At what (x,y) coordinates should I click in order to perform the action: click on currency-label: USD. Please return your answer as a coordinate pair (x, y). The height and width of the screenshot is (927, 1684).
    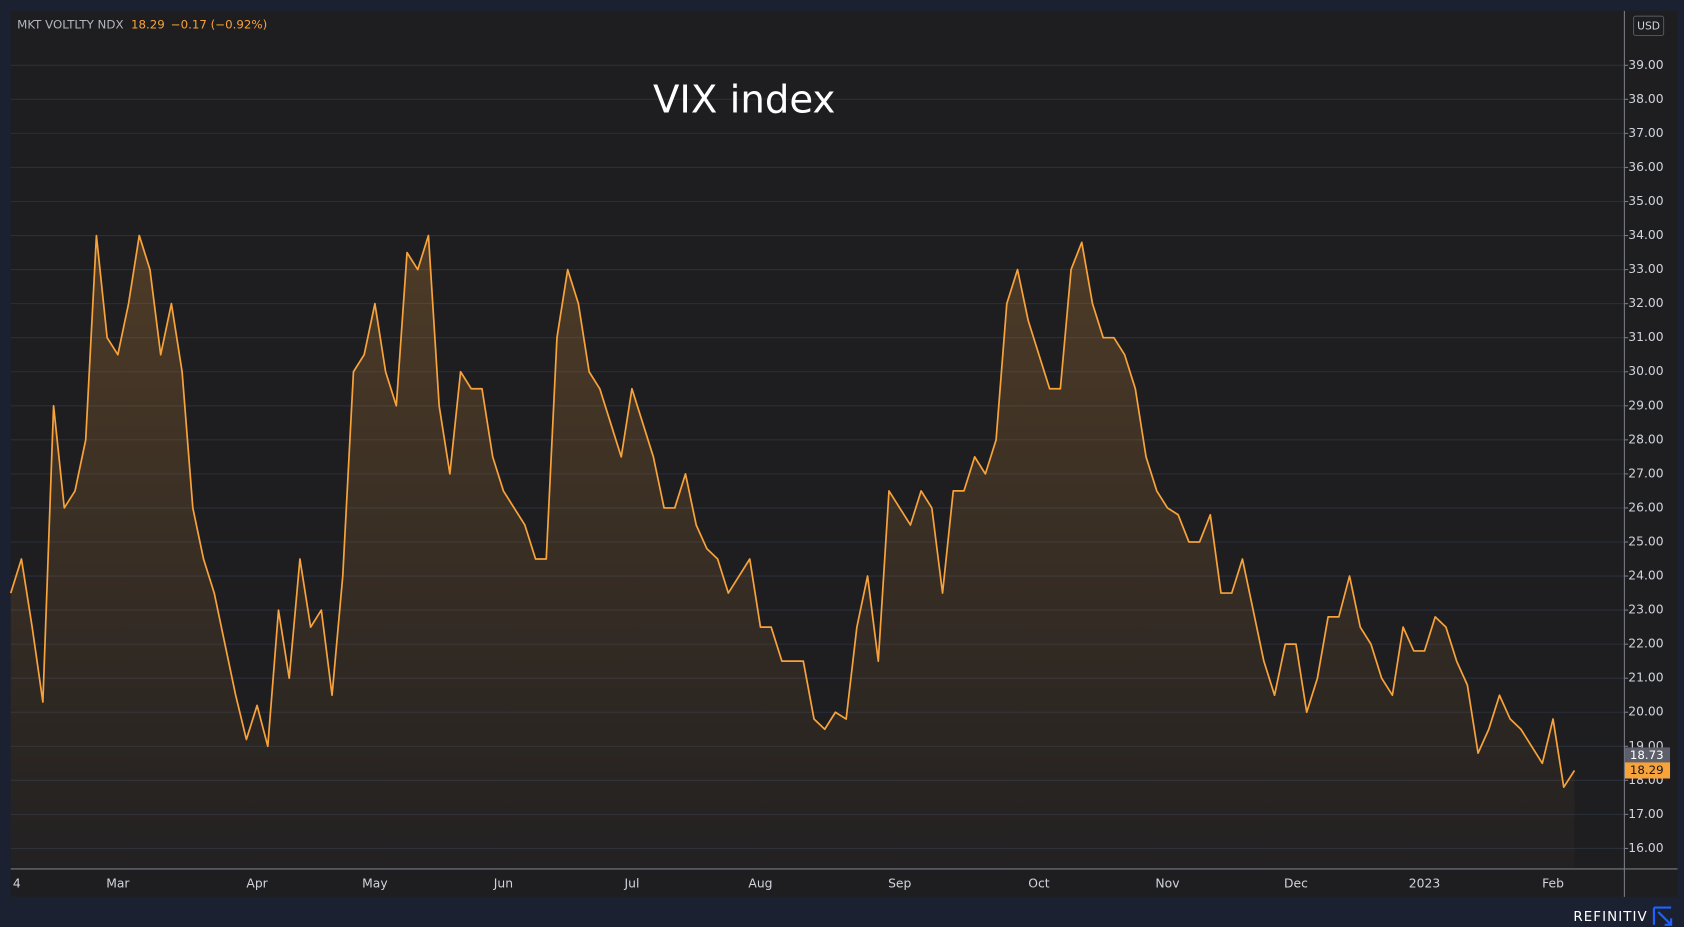
    Looking at the image, I should click on (1648, 25).